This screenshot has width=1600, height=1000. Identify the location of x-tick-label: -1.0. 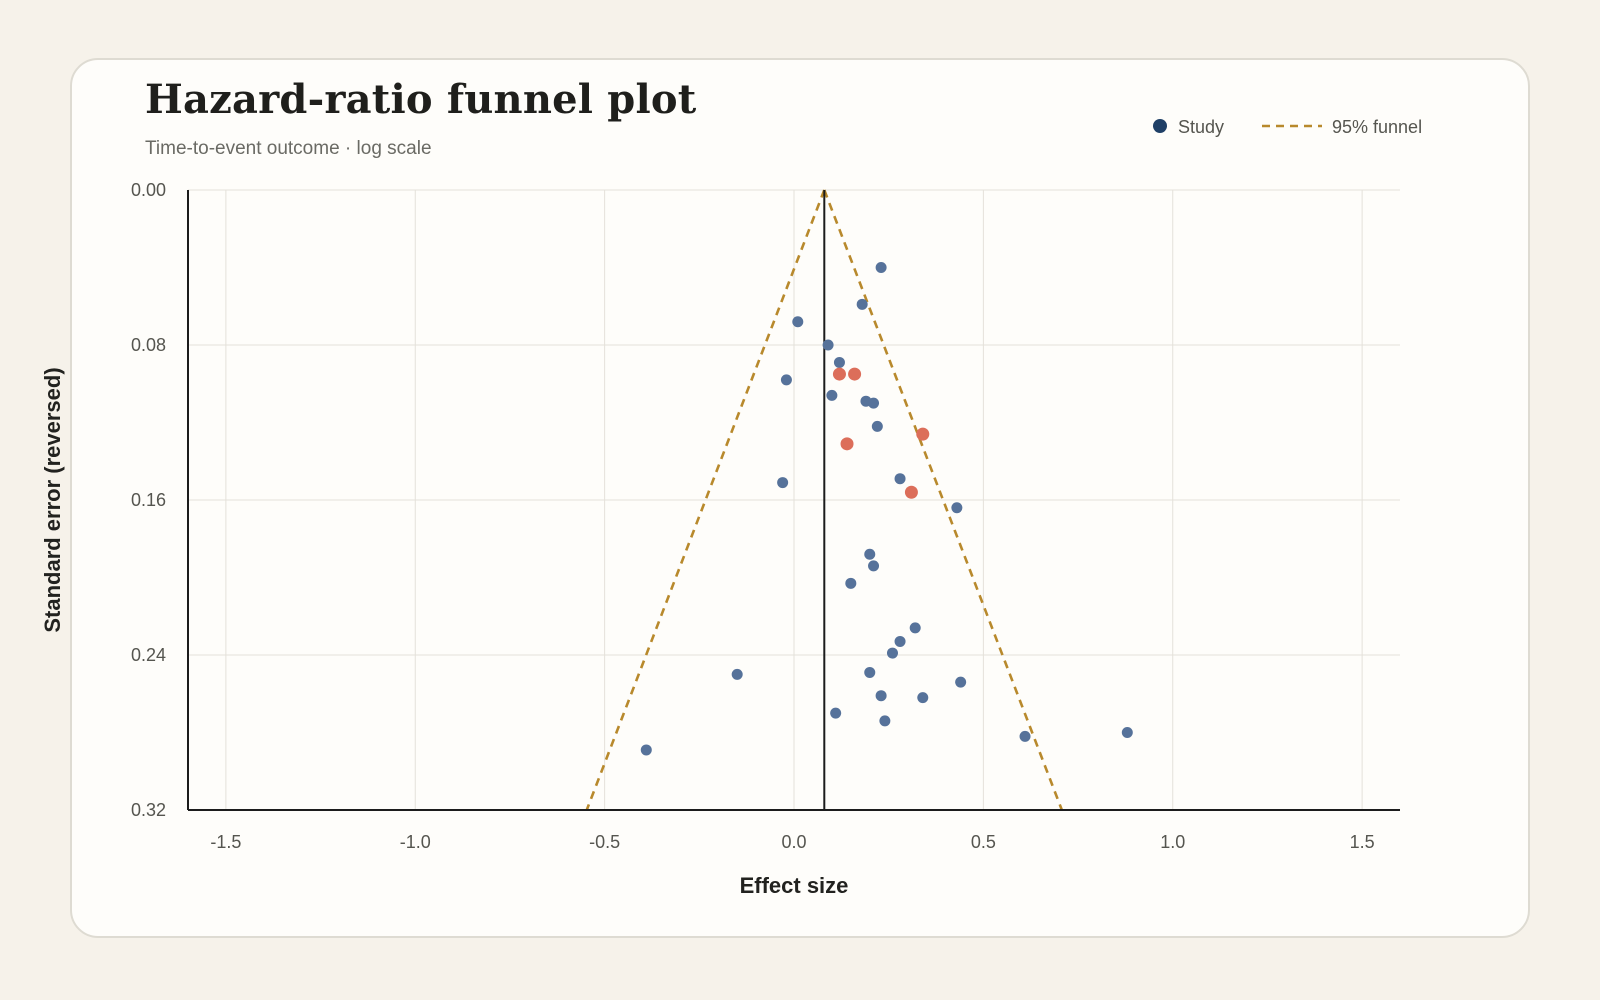
(415, 842).